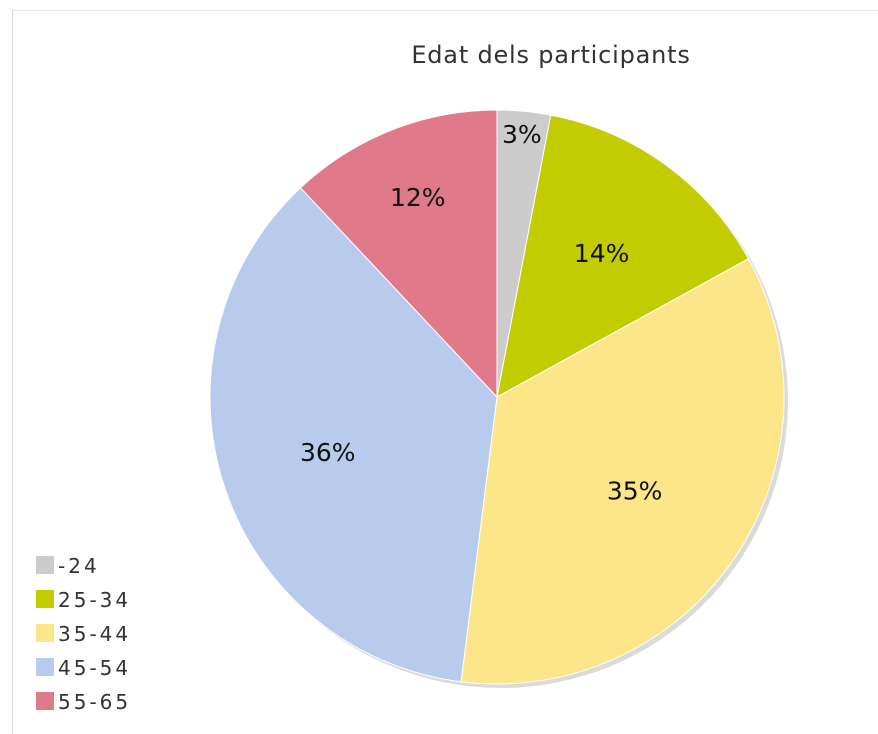 This screenshot has height=734, width=878. I want to click on legend-label: 45-54, so click(94, 668).